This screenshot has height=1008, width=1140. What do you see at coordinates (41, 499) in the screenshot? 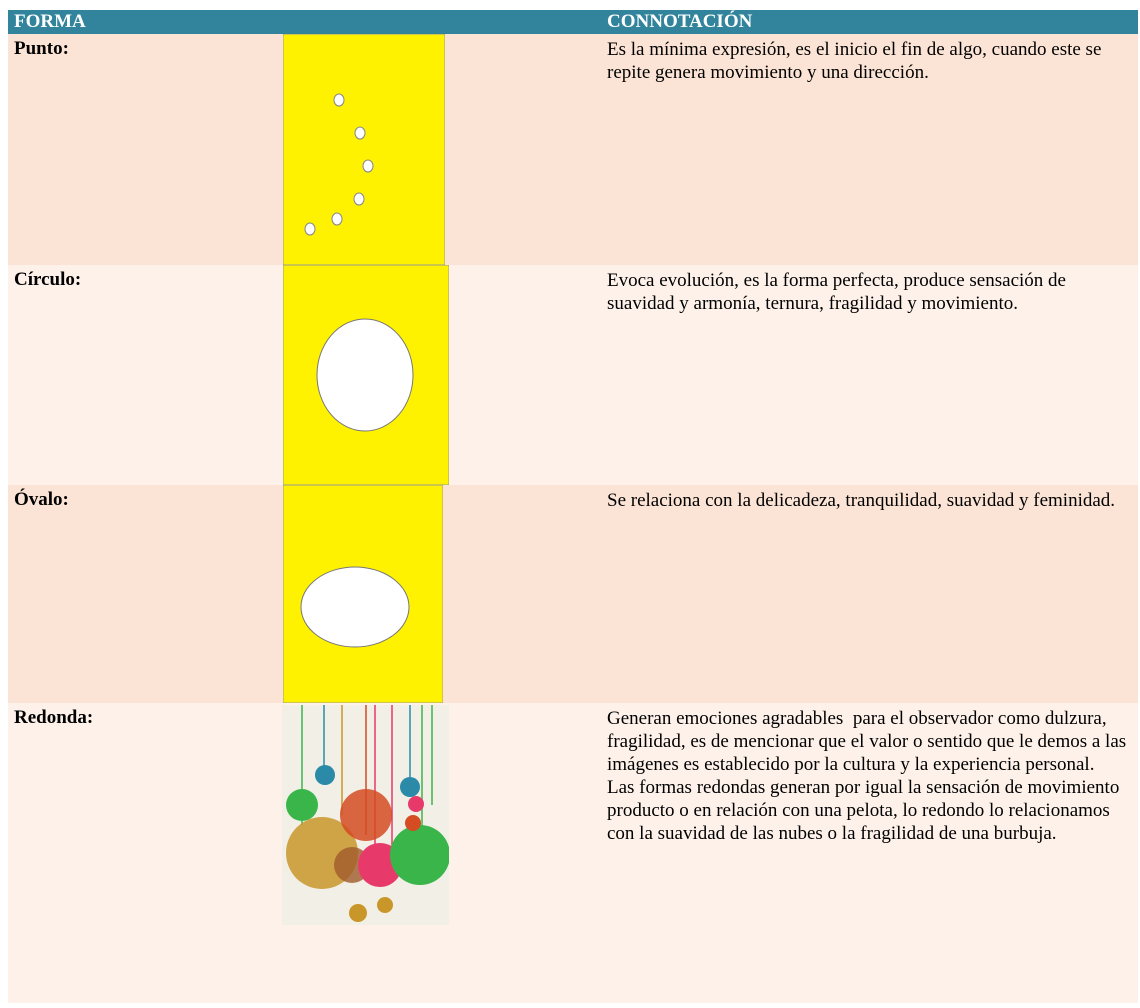
I see `row-label: Óvalo:` at bounding box center [41, 499].